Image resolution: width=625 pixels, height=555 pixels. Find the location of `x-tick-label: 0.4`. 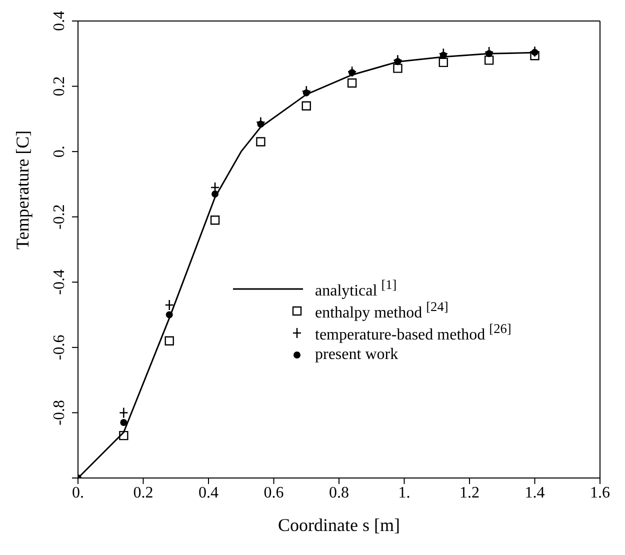

x-tick-label: 0.4 is located at coordinates (208, 493).